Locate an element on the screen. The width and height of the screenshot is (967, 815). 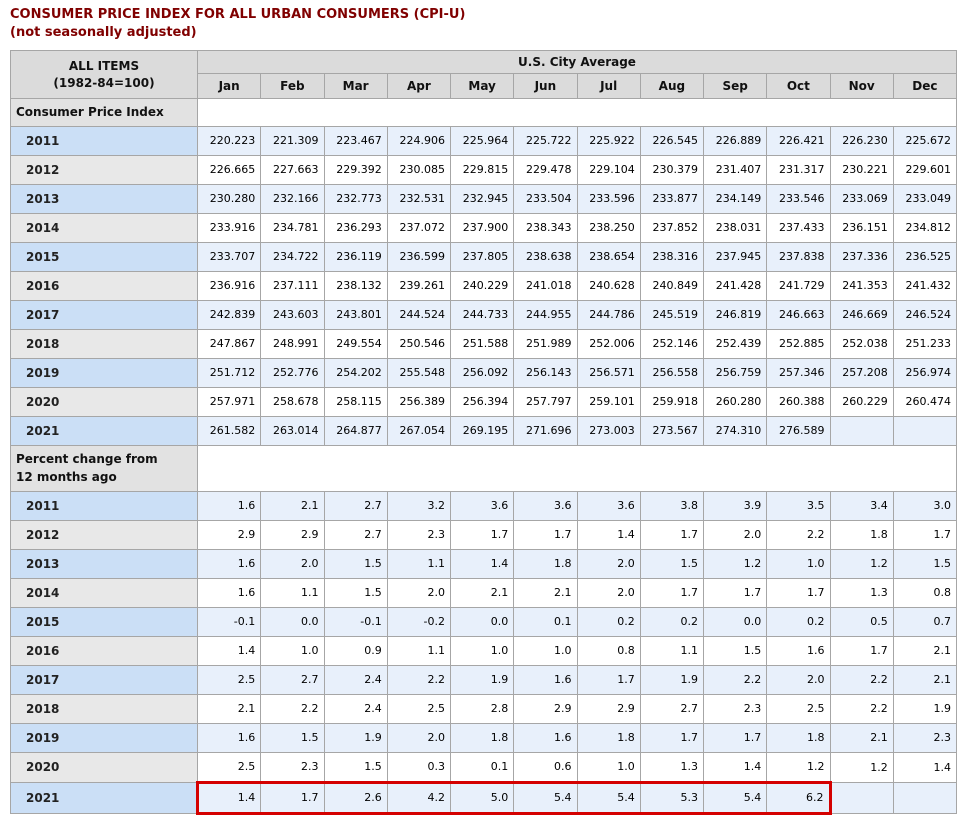
value-cell: 232.945 is located at coordinates (482, 198).